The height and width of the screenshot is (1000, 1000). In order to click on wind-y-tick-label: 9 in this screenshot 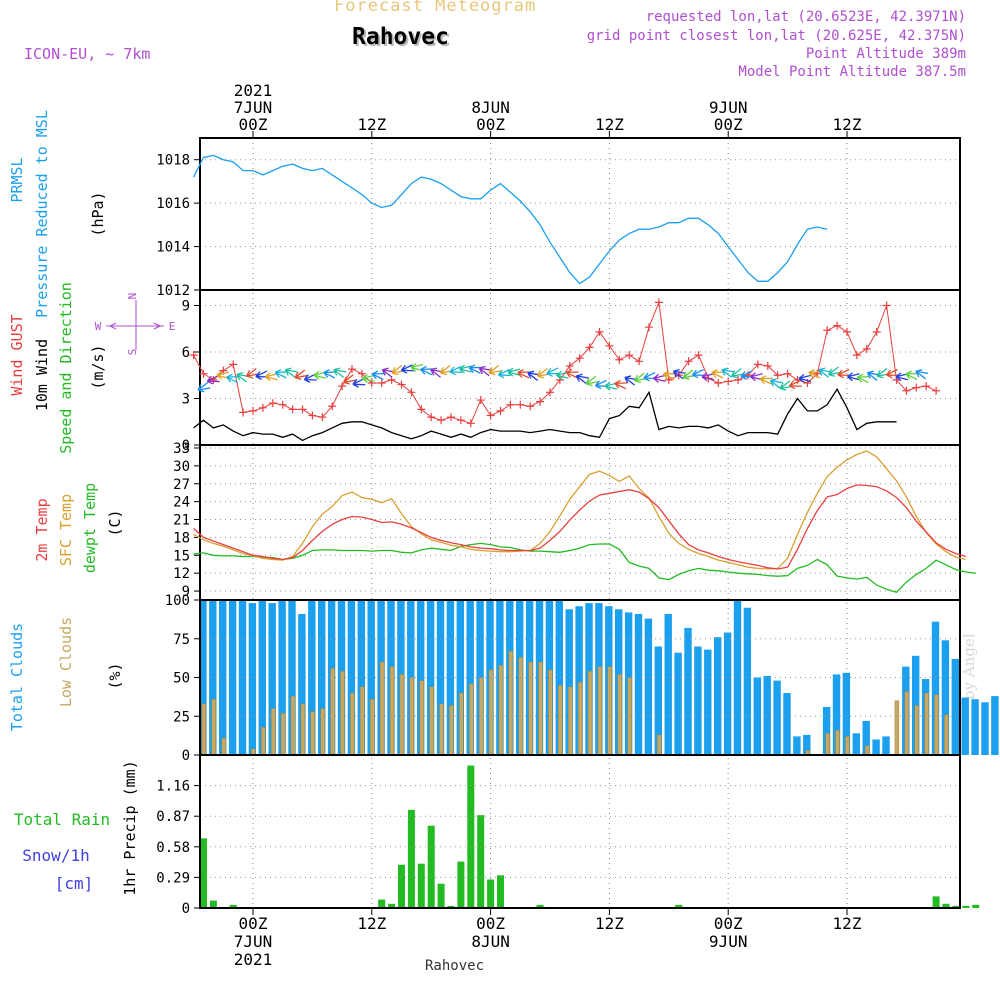, I will do `click(186, 307)`.